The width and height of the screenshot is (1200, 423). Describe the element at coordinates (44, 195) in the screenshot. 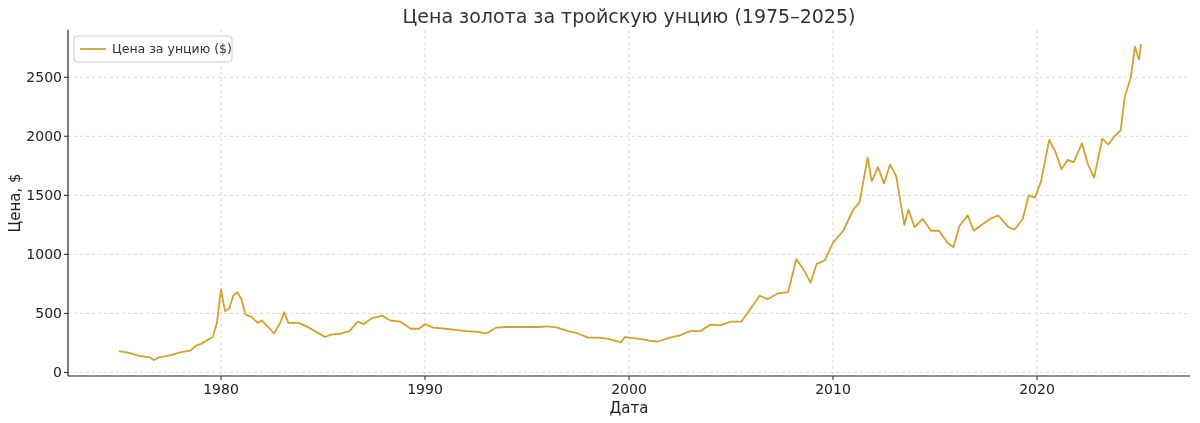

I see `y-tick-label: 1500` at that location.